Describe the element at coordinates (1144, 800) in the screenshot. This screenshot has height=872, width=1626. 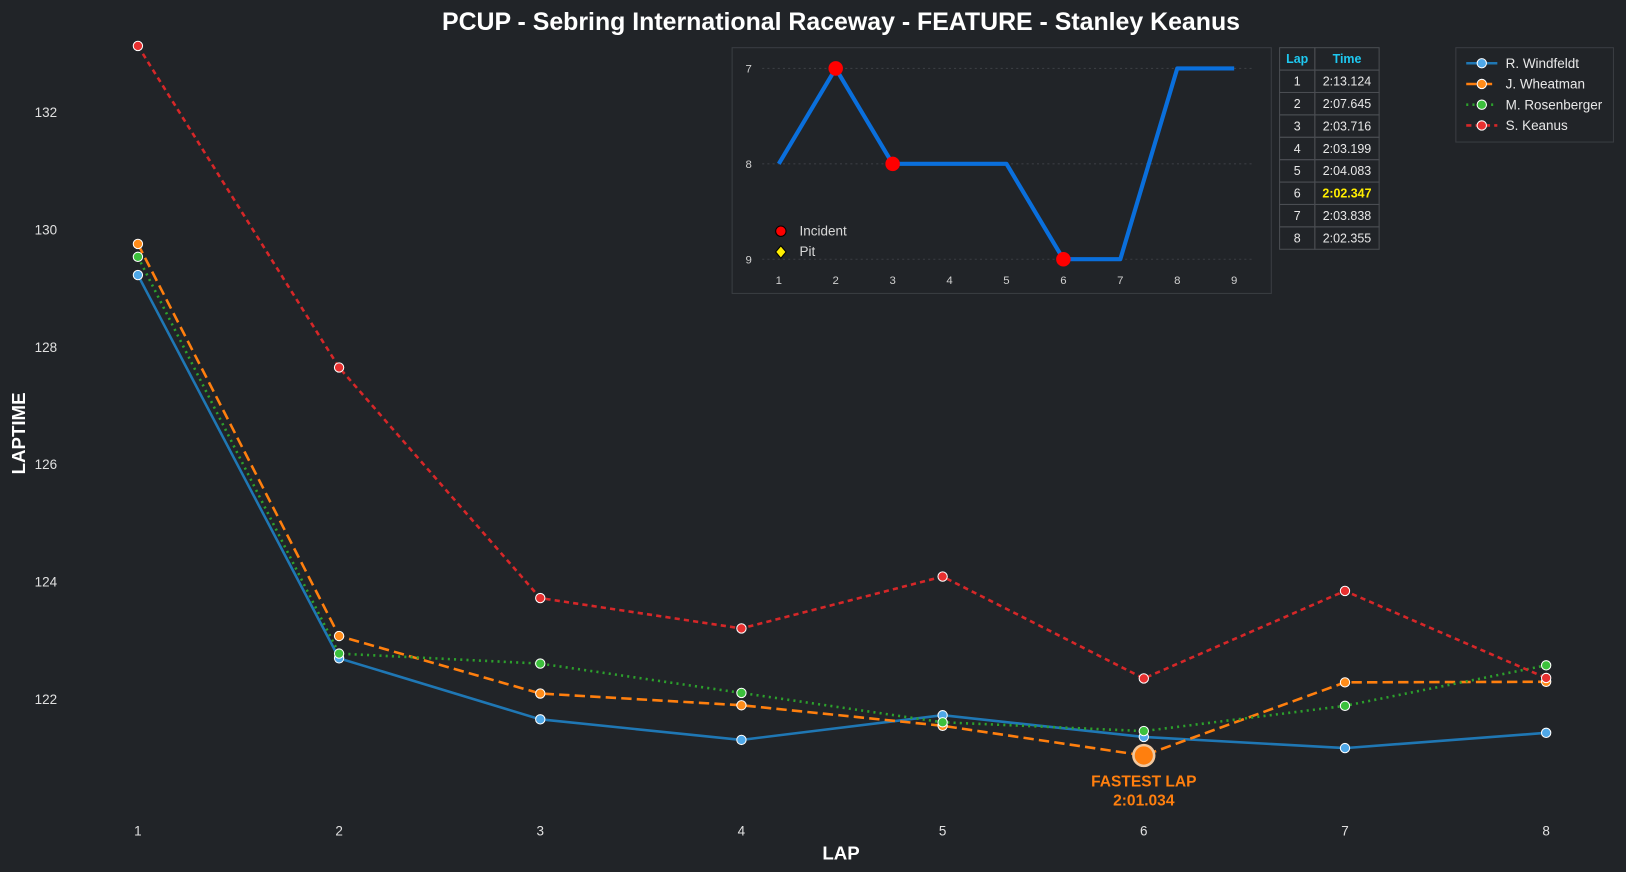
I see `fastest-lap-time: 2:01.034` at that location.